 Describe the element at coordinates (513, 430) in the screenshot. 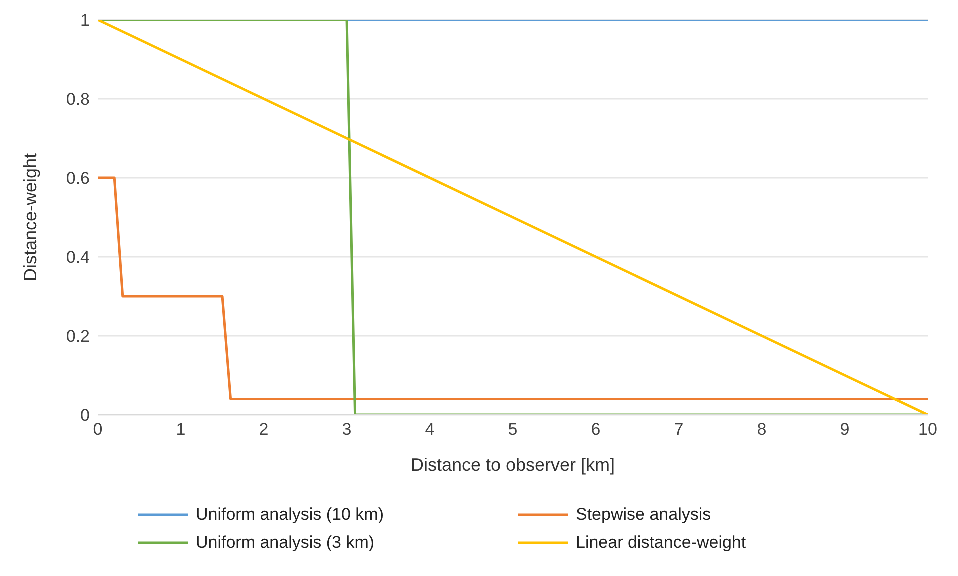

I see `x-tick-label: 5` at that location.